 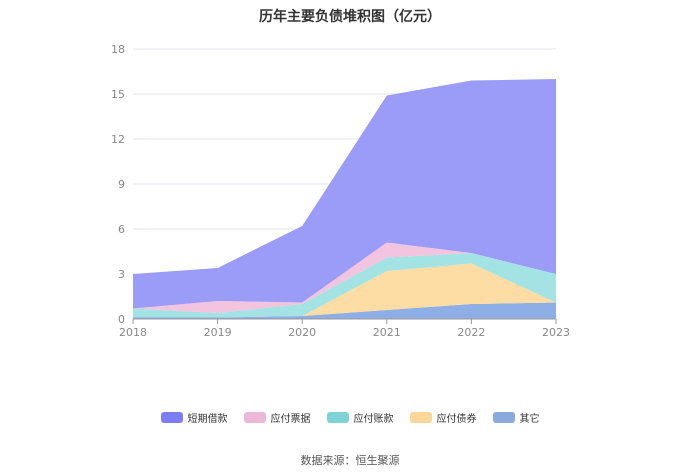 I want to click on y-tick-label: 18, so click(x=118, y=49).